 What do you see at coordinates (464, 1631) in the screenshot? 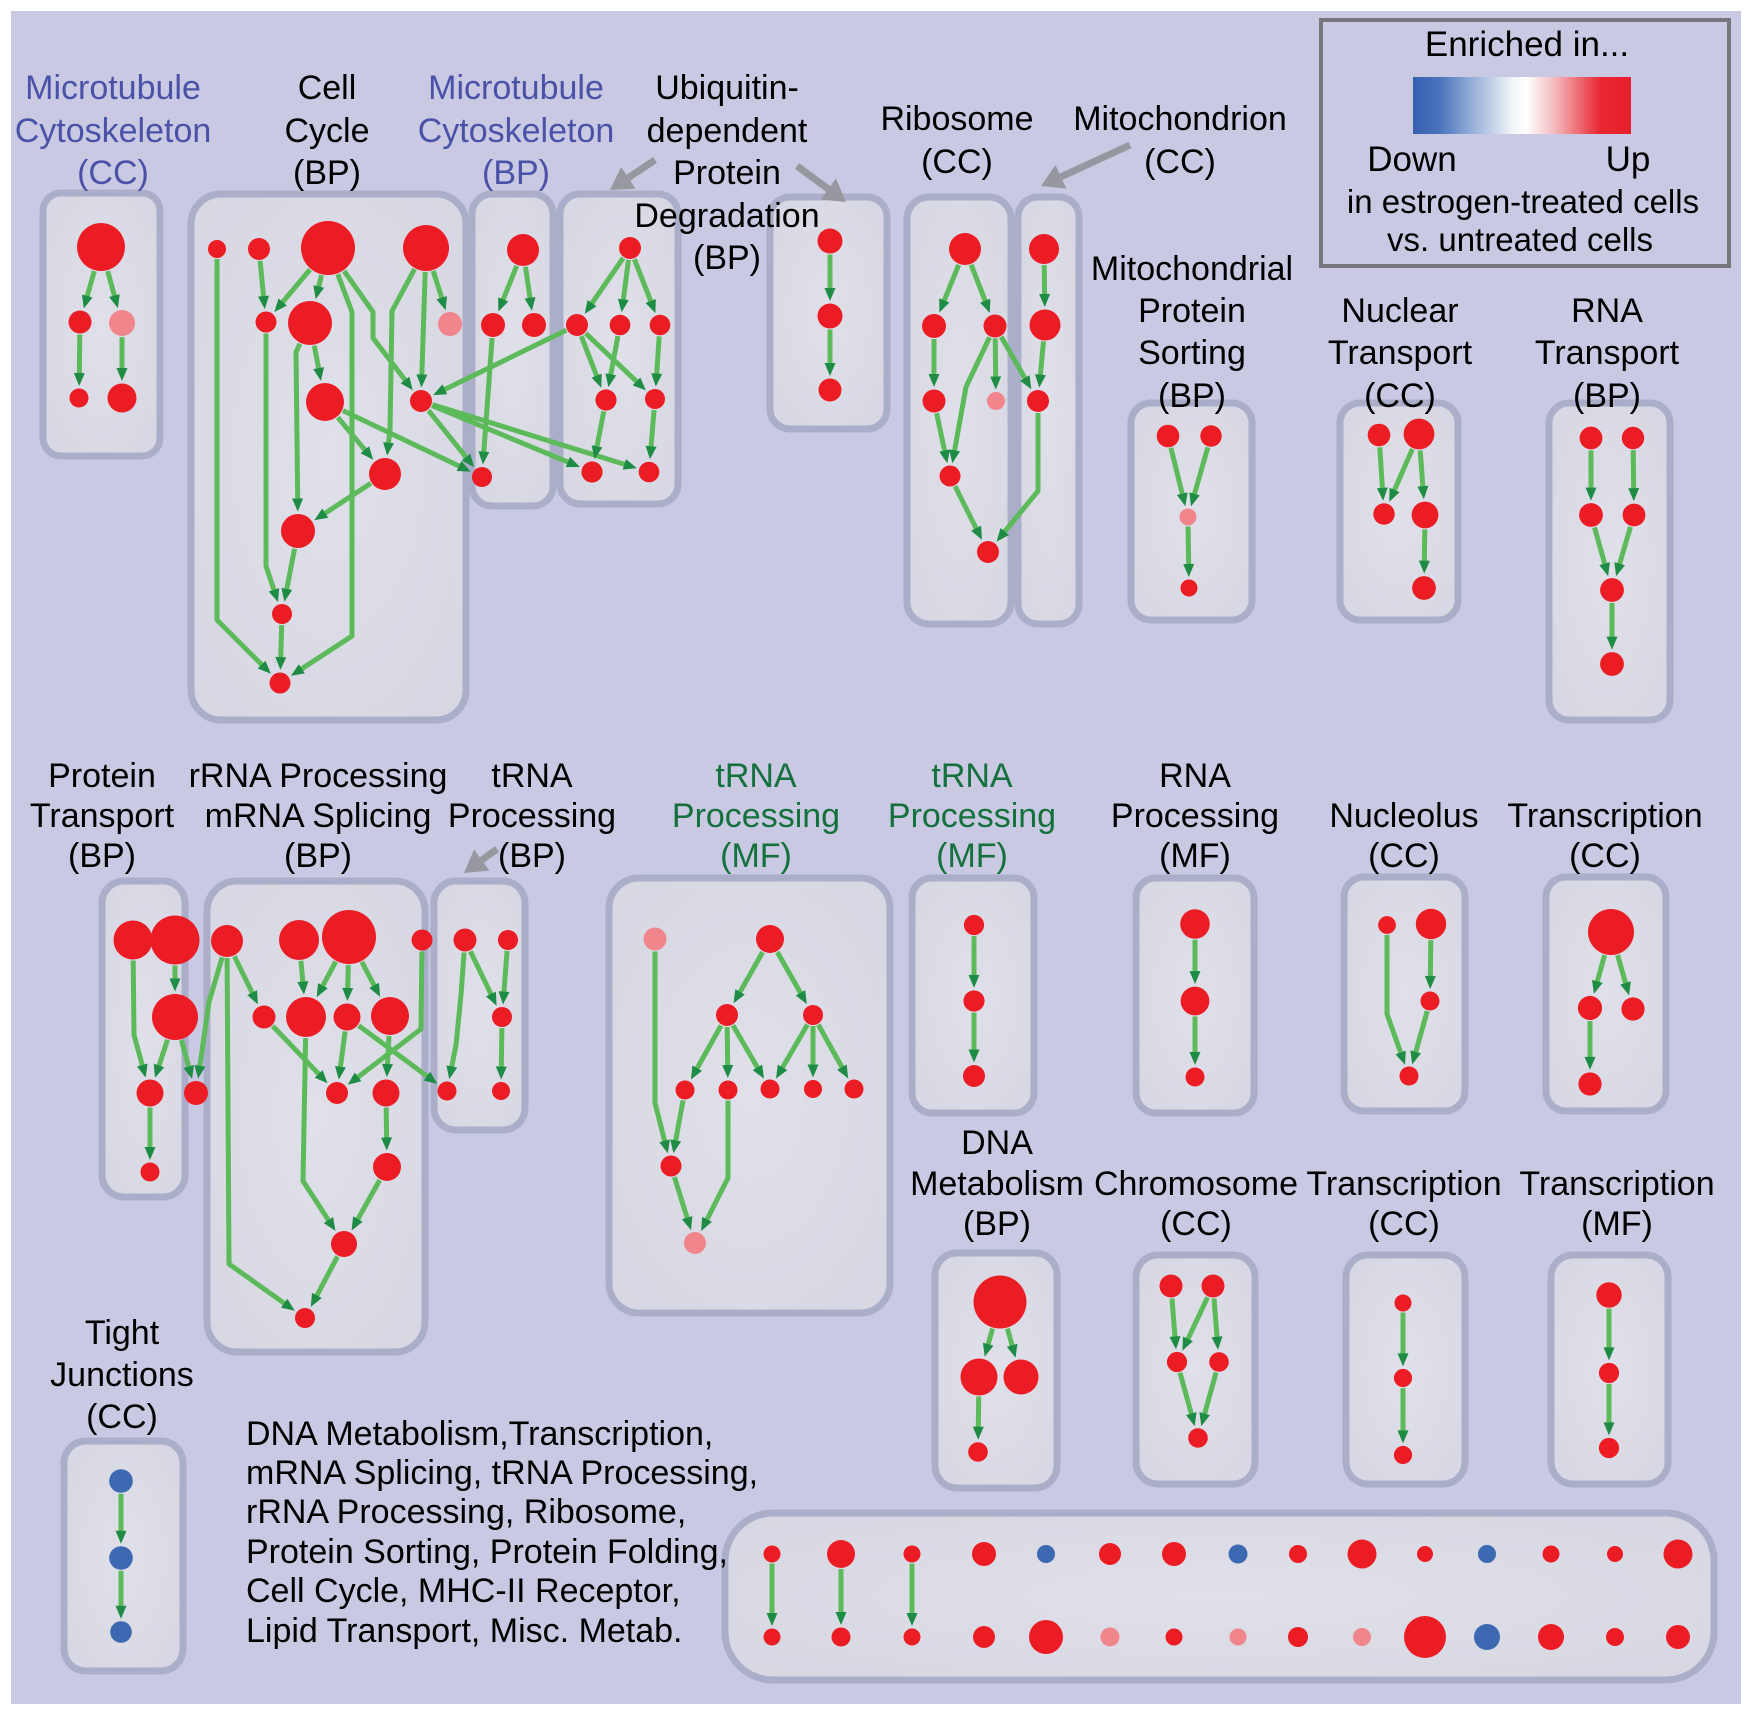
I see `svg-text: Lipid Transport, Misc. Metab.` at bounding box center [464, 1631].